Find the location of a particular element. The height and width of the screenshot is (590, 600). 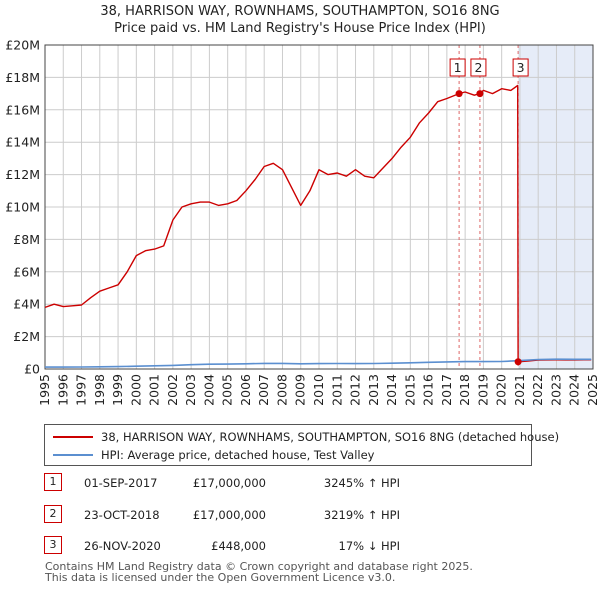

x-tick-label: 2024 is located at coordinates (574, 390).